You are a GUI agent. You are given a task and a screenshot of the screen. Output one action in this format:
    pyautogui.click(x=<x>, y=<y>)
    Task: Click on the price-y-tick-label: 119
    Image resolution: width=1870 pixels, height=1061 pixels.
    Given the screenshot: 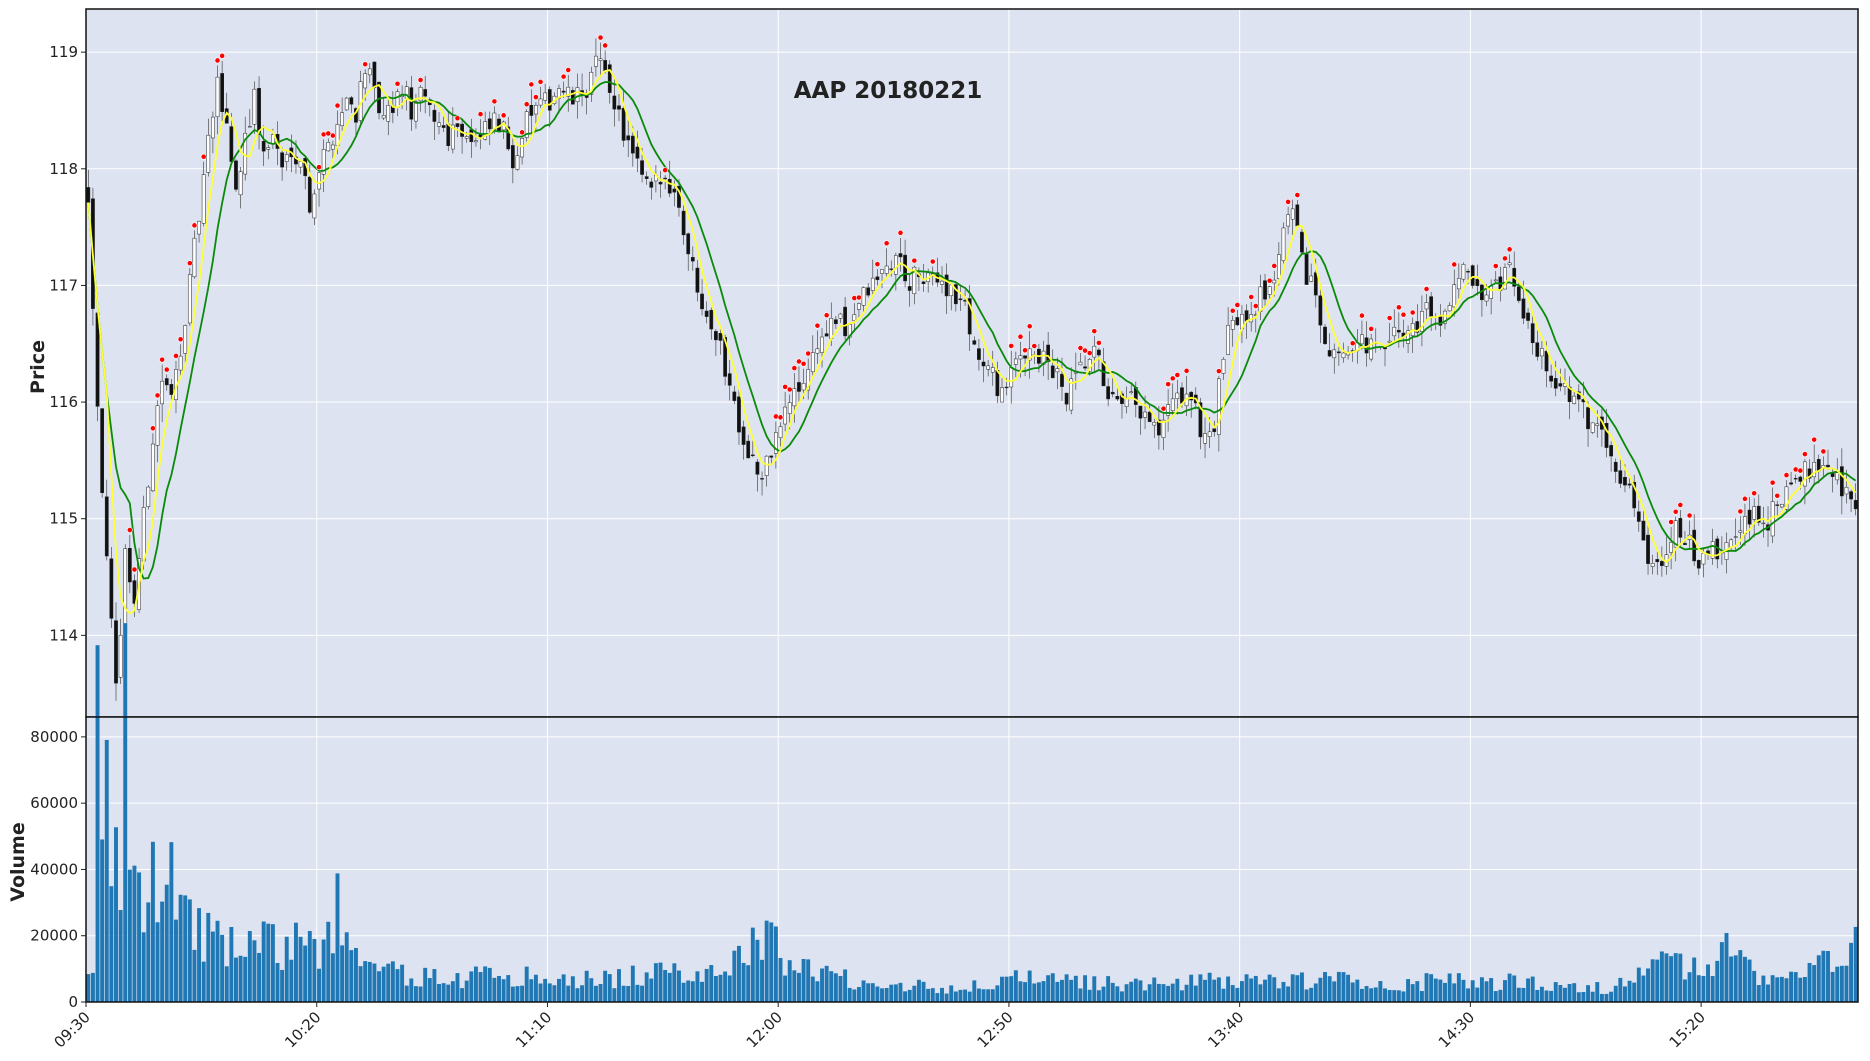 What is the action you would take?
    pyautogui.click(x=63, y=52)
    